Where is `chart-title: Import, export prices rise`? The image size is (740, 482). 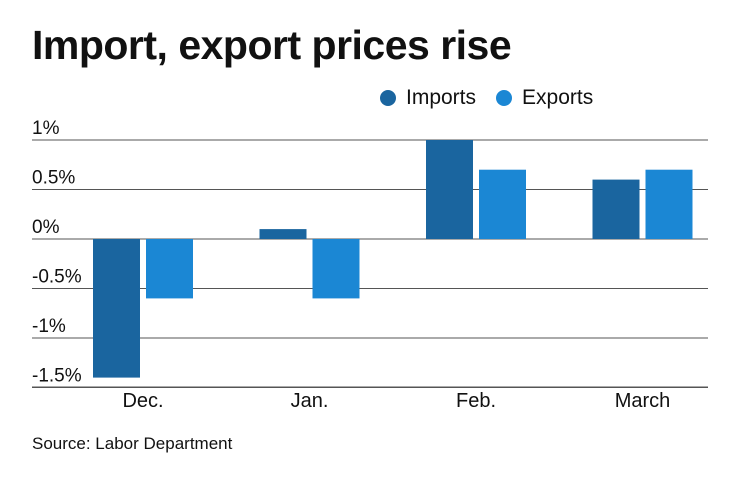
chart-title: Import, export prices rise is located at coordinates (272, 45).